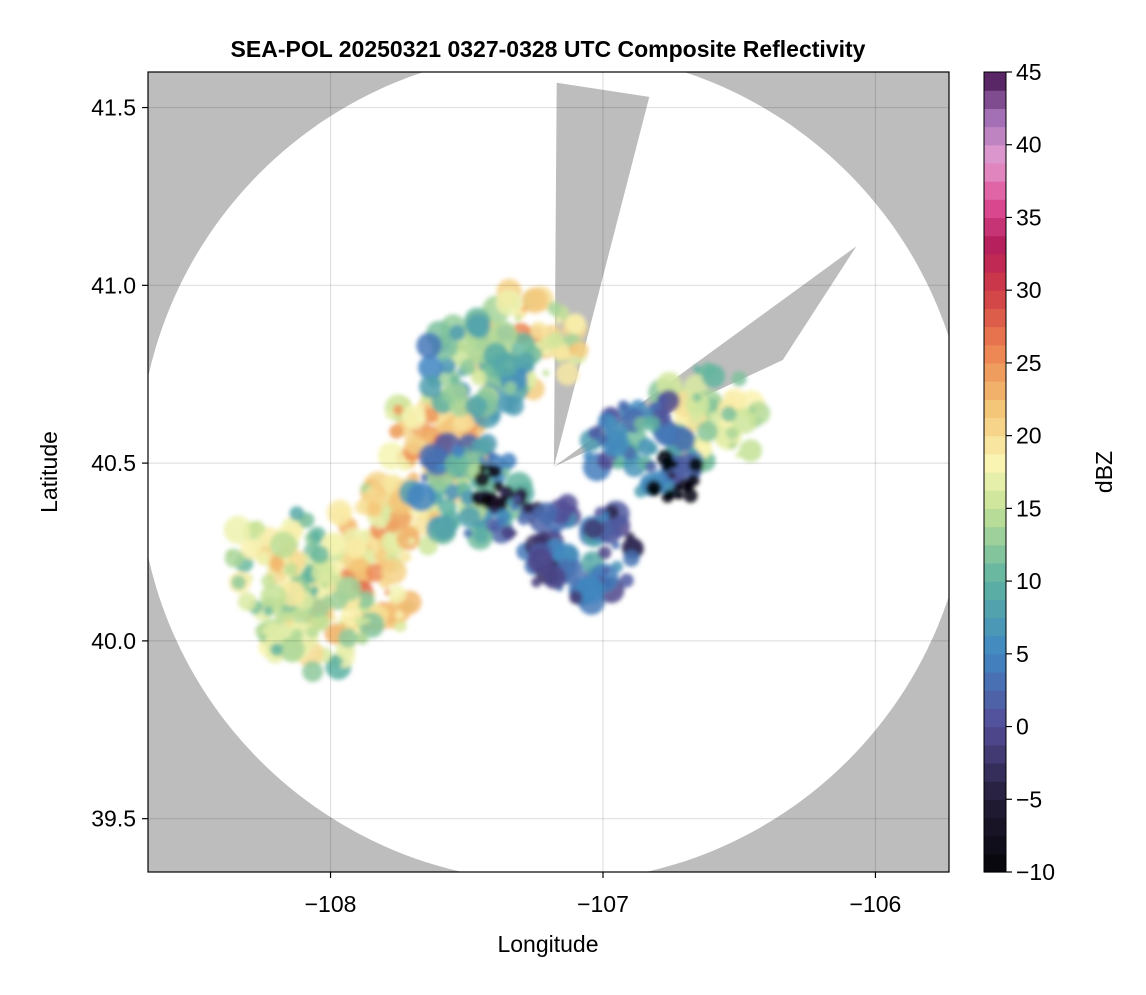 The image size is (1146, 995). I want to click on colorbar-tick-label: −5, so click(1029, 799).